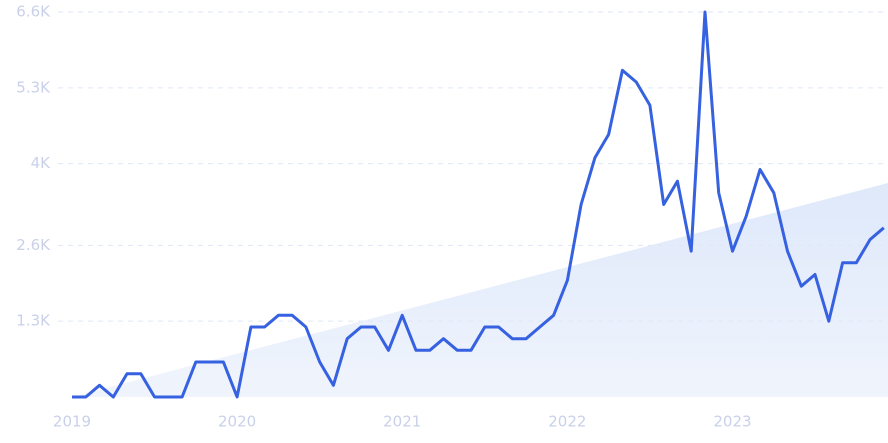 This screenshot has width=888, height=443. I want to click on x-tick-label: 2023, so click(732, 422).